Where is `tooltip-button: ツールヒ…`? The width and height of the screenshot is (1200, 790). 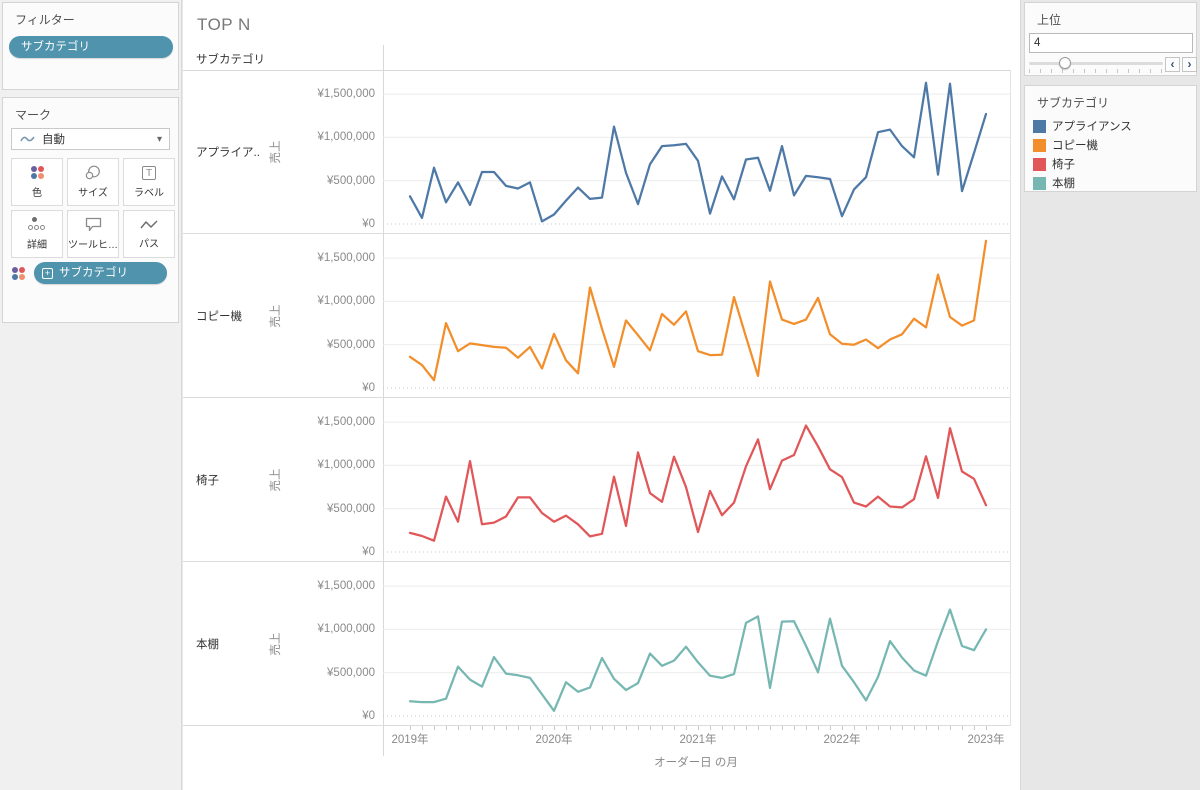 tooltip-button: ツールヒ… is located at coordinates (93, 234).